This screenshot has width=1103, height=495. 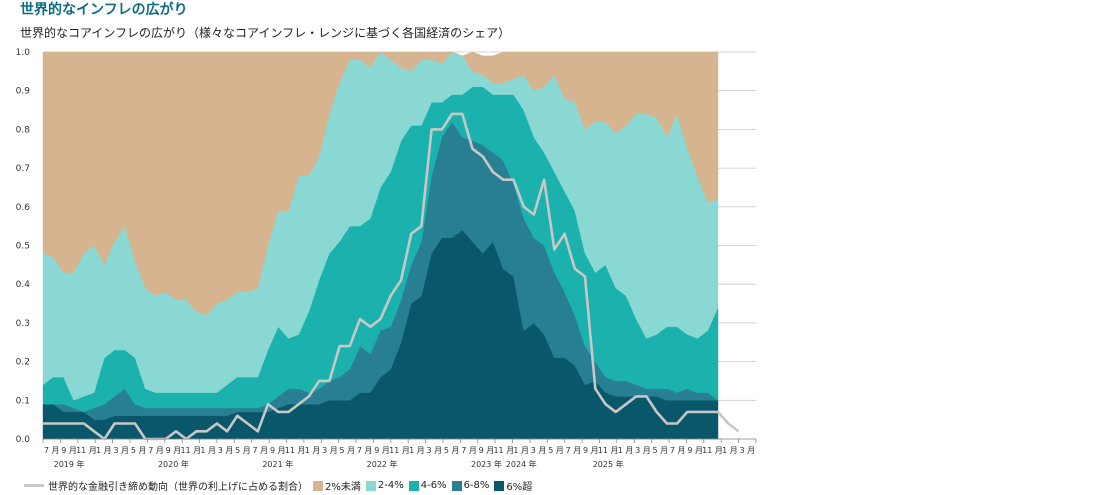 I want to click on legend-item-2-4: 2-4%, so click(x=384, y=485).